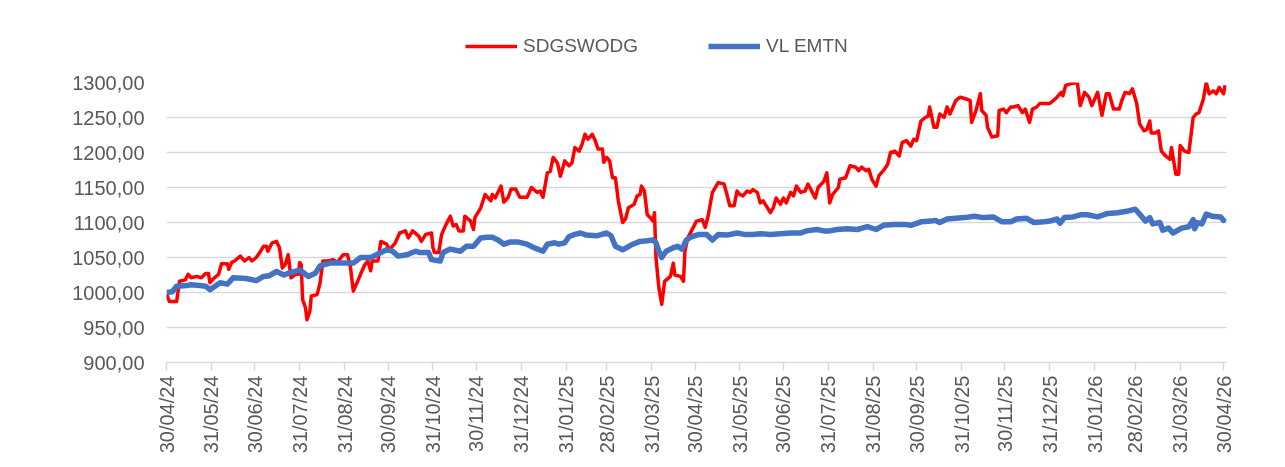 Image resolution: width=1285 pixels, height=467 pixels. I want to click on x-tick-label: 31/12/24, so click(521, 414).